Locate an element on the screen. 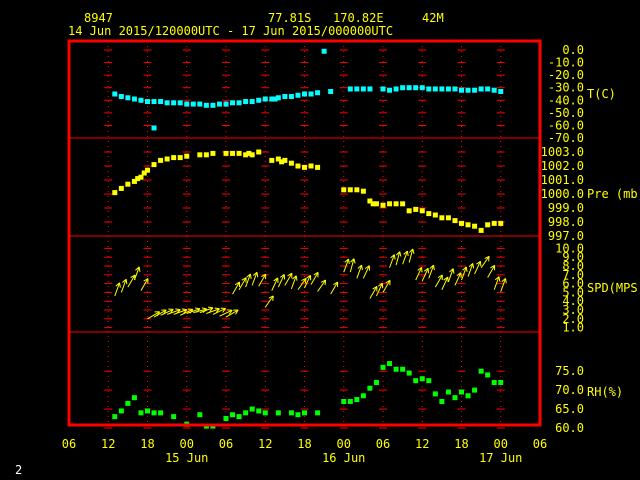 The width and height of the screenshot is (640, 480). page-number: 2 is located at coordinates (18, 470).